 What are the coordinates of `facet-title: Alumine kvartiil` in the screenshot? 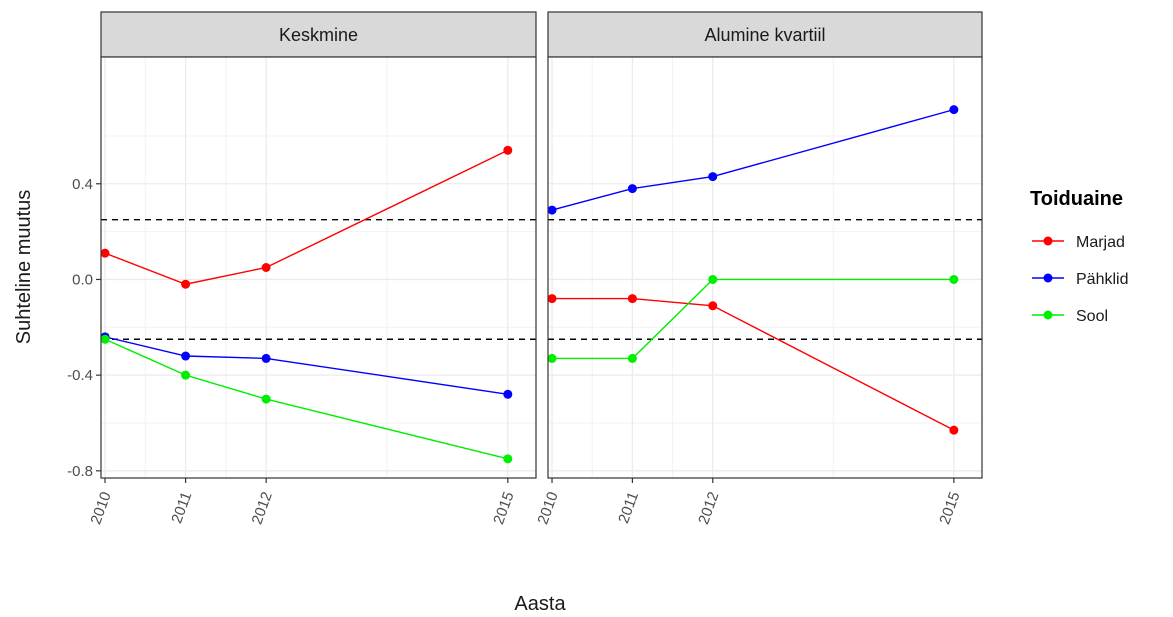 It's located at (764, 35).